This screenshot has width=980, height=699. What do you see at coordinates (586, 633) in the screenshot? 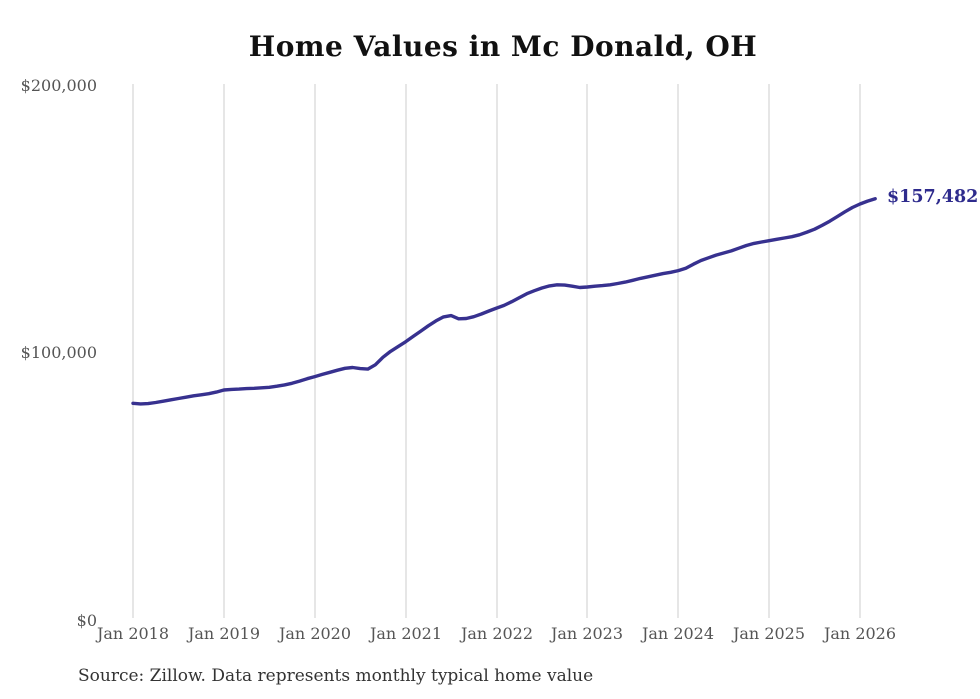
I see `x-axis-tick-label: Jan 2023` at bounding box center [586, 633].